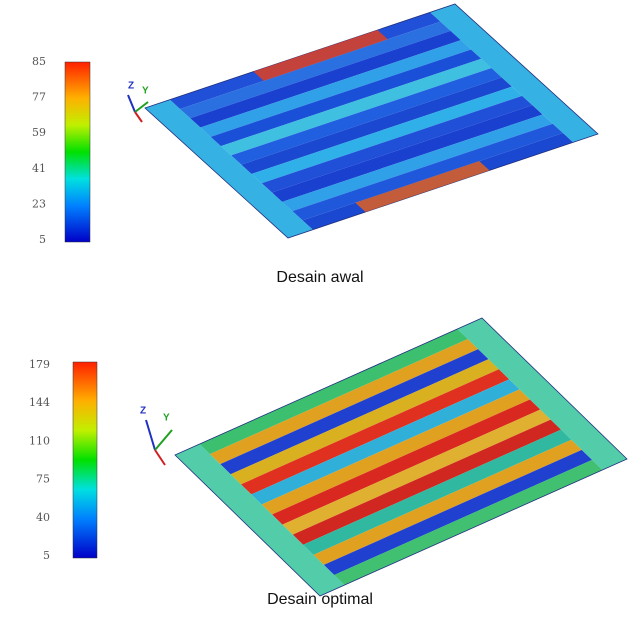 The height and width of the screenshot is (622, 641). Describe the element at coordinates (39, 61) in the screenshot. I see `colorbar-tick-label: 85` at that location.